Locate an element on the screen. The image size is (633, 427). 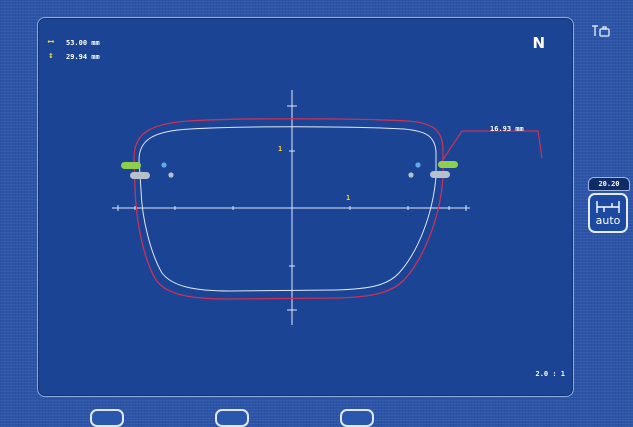
horizontal-dimension-icon: ⟷ is located at coordinates (51, 42).